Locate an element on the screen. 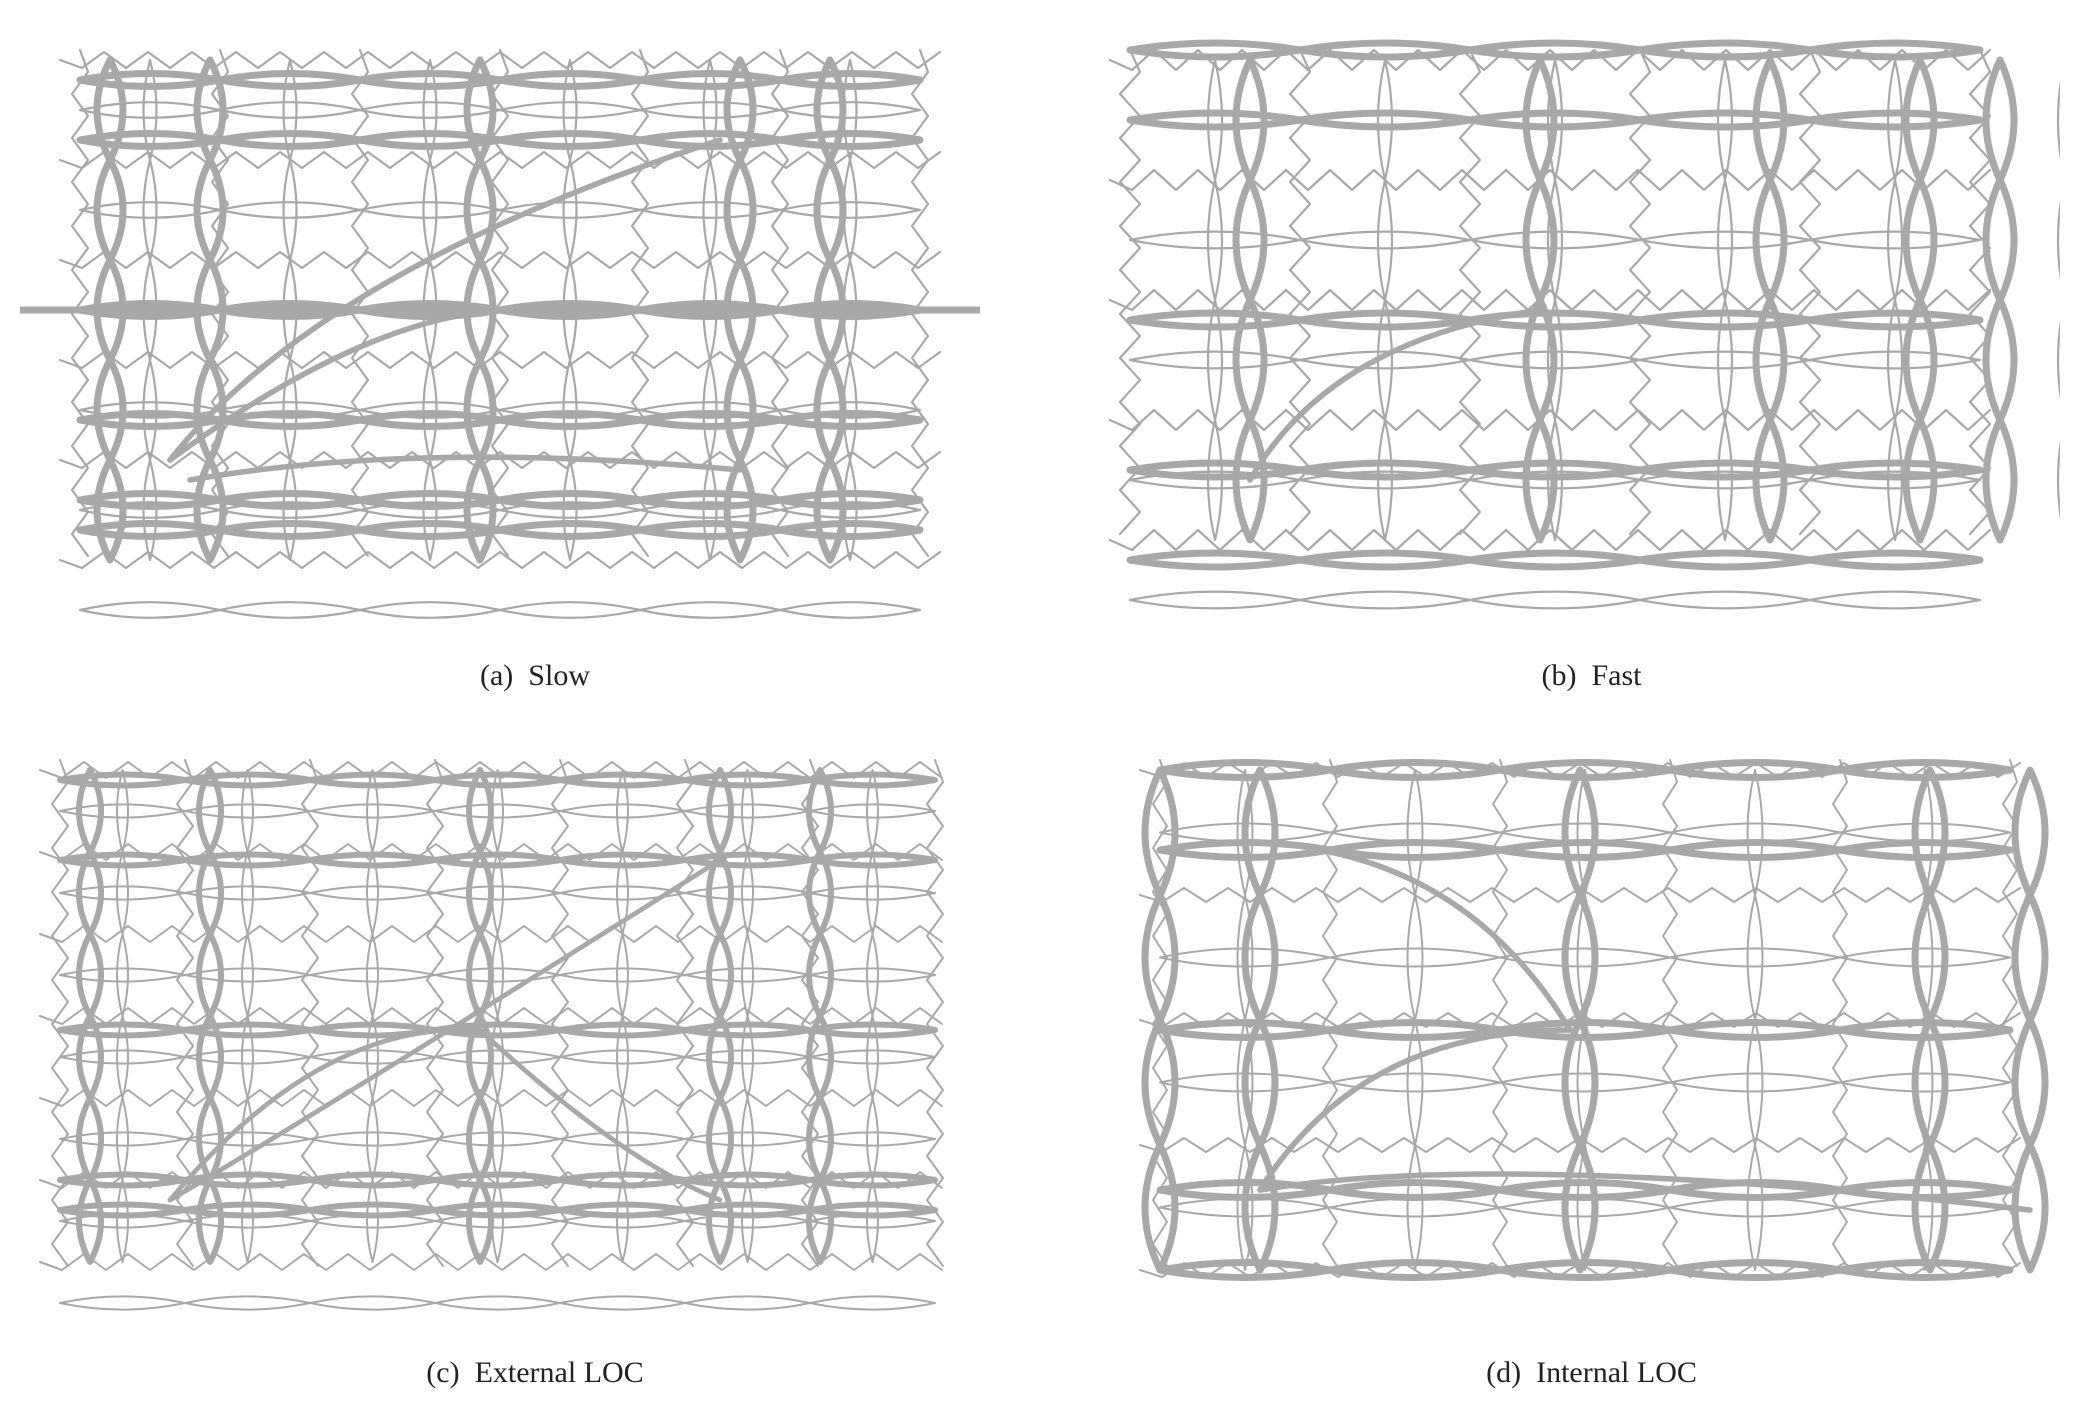  panel-b-title: Fast is located at coordinates (1616, 675).